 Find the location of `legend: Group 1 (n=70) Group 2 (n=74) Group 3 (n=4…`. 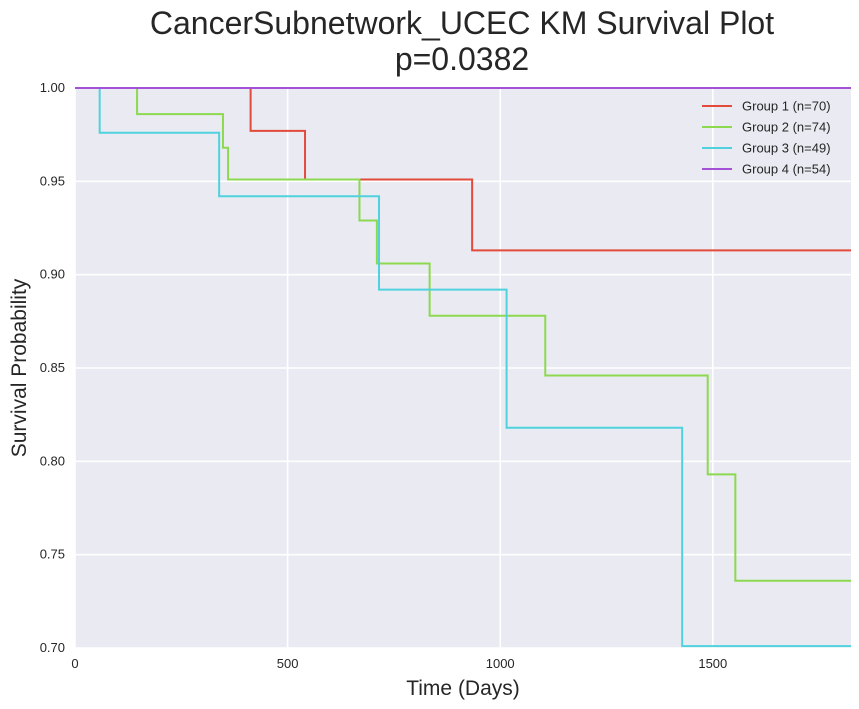

legend: Group 1 (n=70) Group 2 (n=74) Group 3 (n=4… is located at coordinates (766, 138).